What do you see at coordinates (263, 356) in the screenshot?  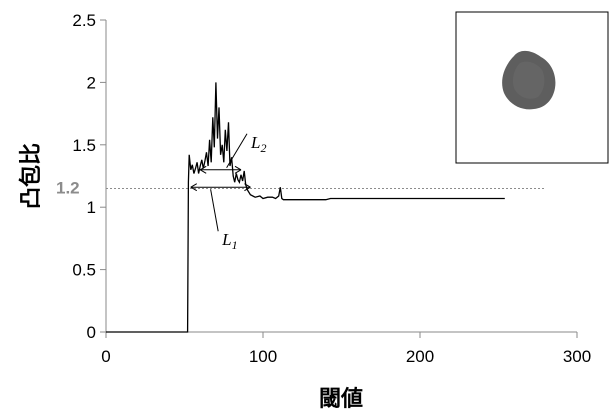 I see `x-tick-label: 100` at bounding box center [263, 356].